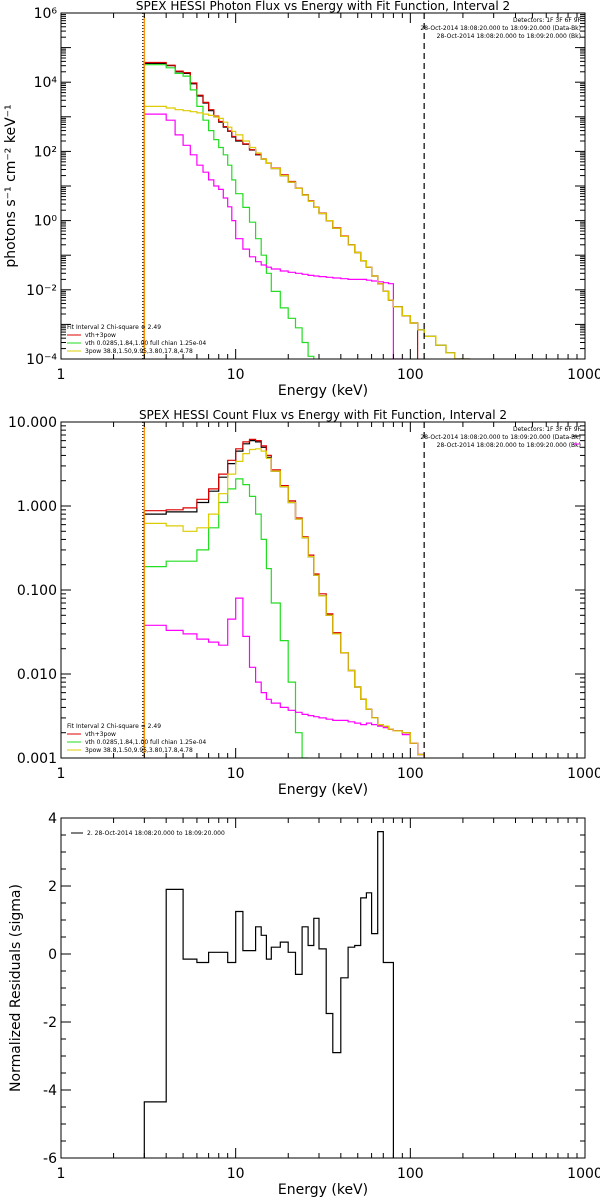 This screenshot has width=600, height=1200. What do you see at coordinates (46, 14) in the screenshot?
I see `y-tick-label: 10⁶` at bounding box center [46, 14].